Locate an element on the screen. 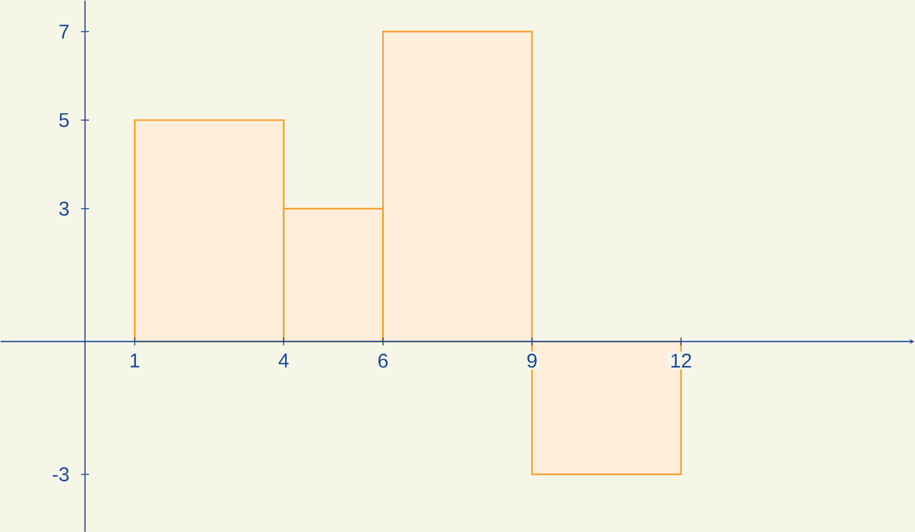 The width and height of the screenshot is (915, 532). y-tick-label: -3 is located at coordinates (60, 474).